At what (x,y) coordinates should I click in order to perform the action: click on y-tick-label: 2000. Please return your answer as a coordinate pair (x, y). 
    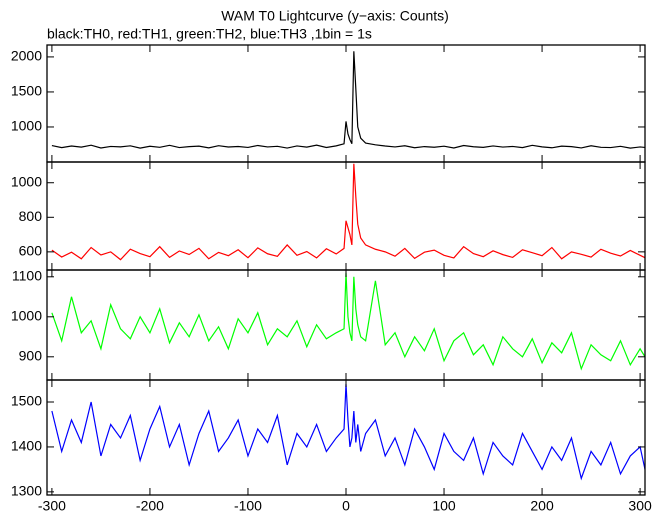
    Looking at the image, I should click on (26, 56).